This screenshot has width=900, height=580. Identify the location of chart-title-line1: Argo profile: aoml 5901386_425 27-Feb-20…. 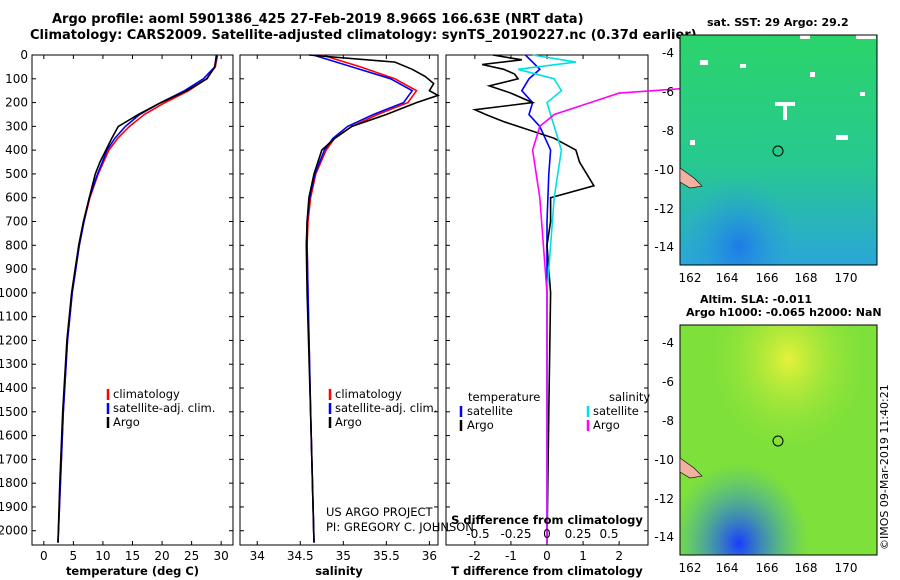
(318, 19).